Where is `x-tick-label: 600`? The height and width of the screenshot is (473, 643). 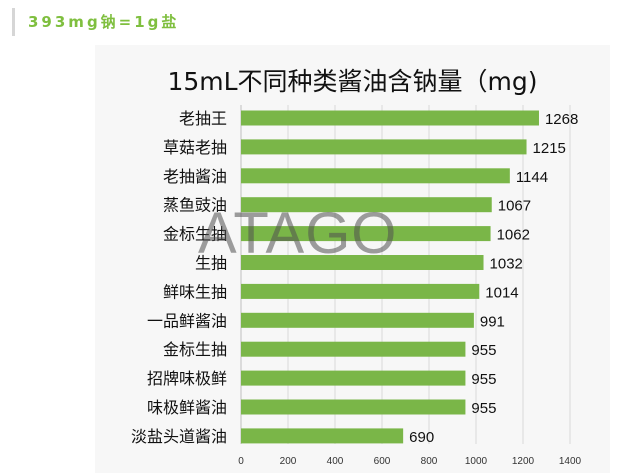
x-tick-label: 600 is located at coordinates (382, 461).